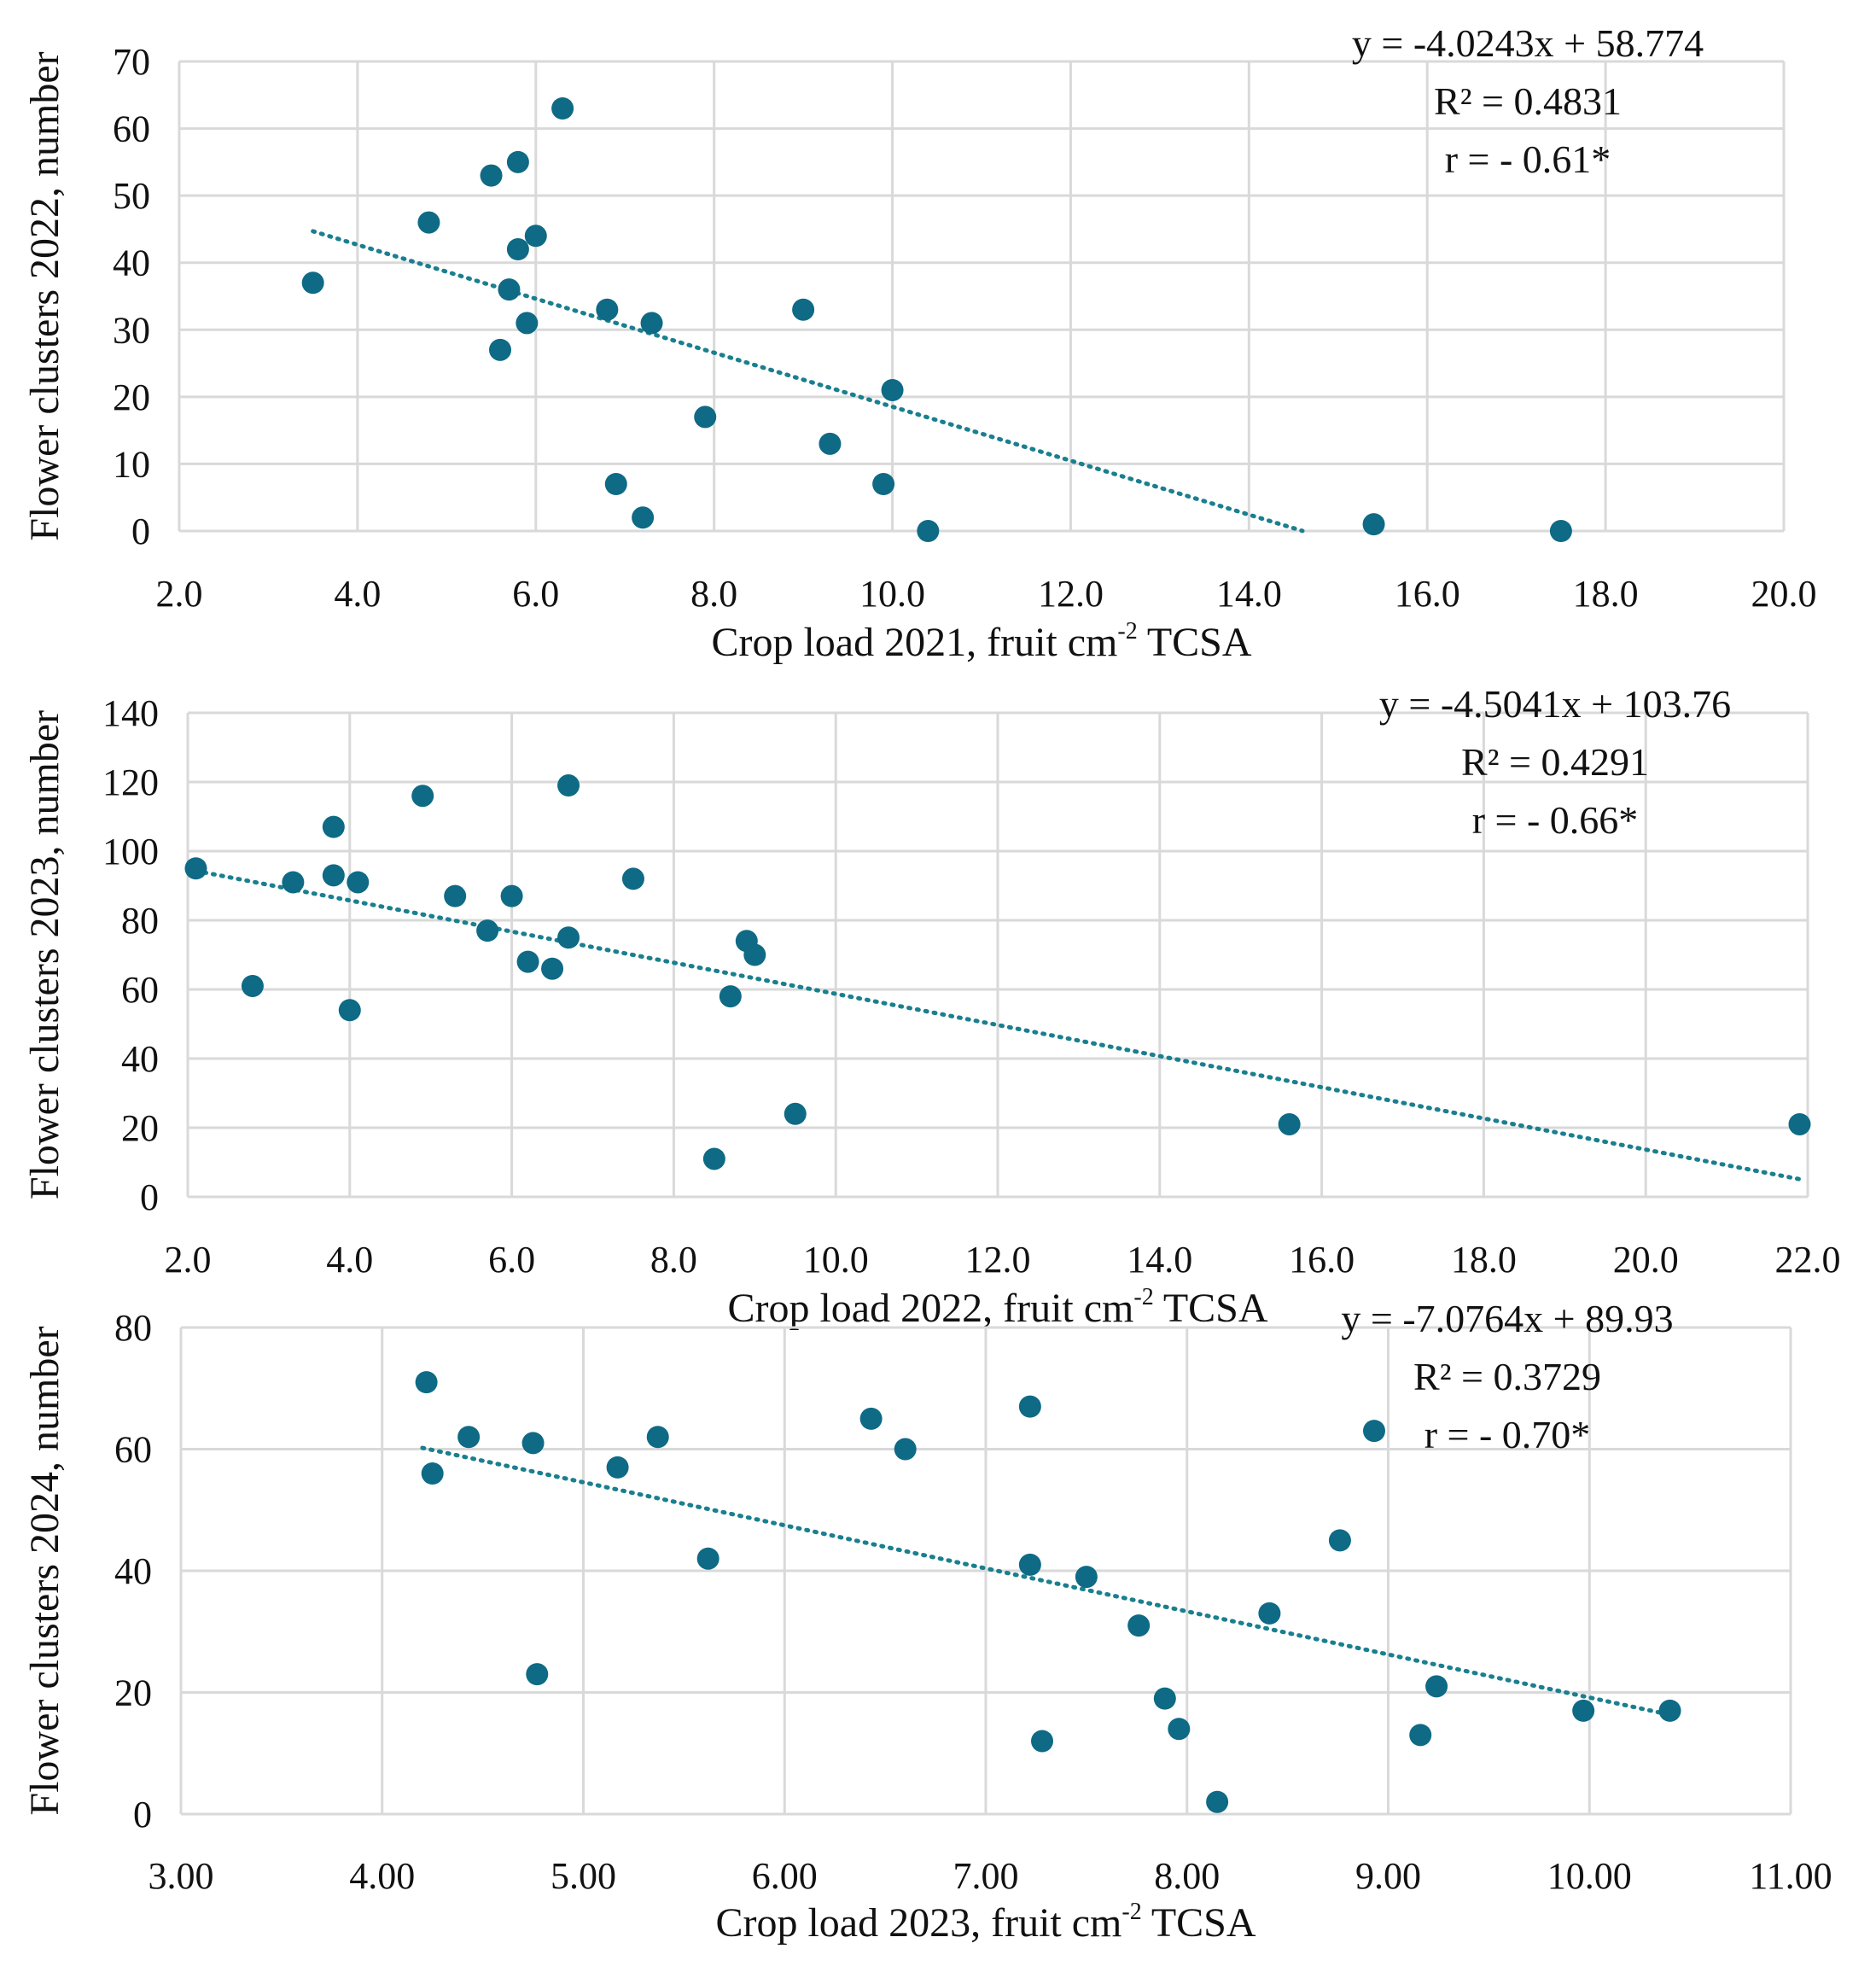 The image size is (1876, 1978). What do you see at coordinates (535, 594) in the screenshot?
I see `x-tick-label: 6.0` at bounding box center [535, 594].